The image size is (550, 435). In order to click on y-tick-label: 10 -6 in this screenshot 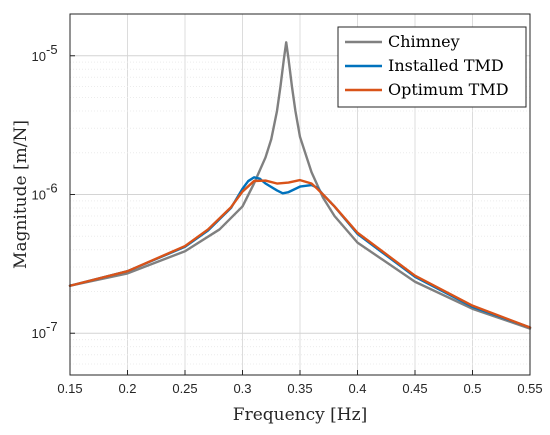, I will do `click(45, 192)`.